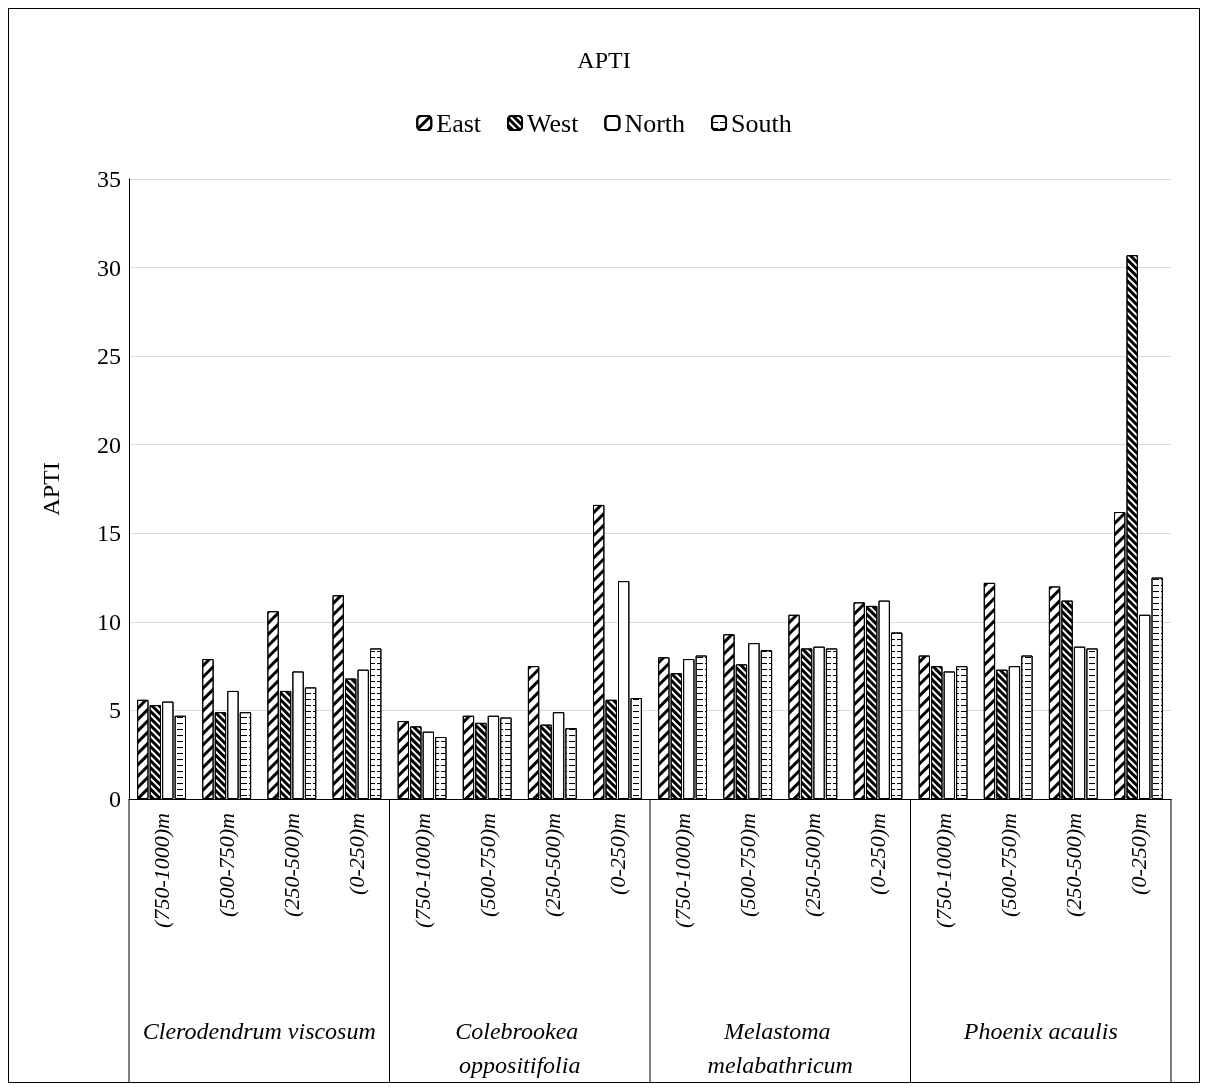 This screenshot has width=1208, height=1091. What do you see at coordinates (604, 60) in the screenshot?
I see `y-axis-title: APTI` at bounding box center [604, 60].